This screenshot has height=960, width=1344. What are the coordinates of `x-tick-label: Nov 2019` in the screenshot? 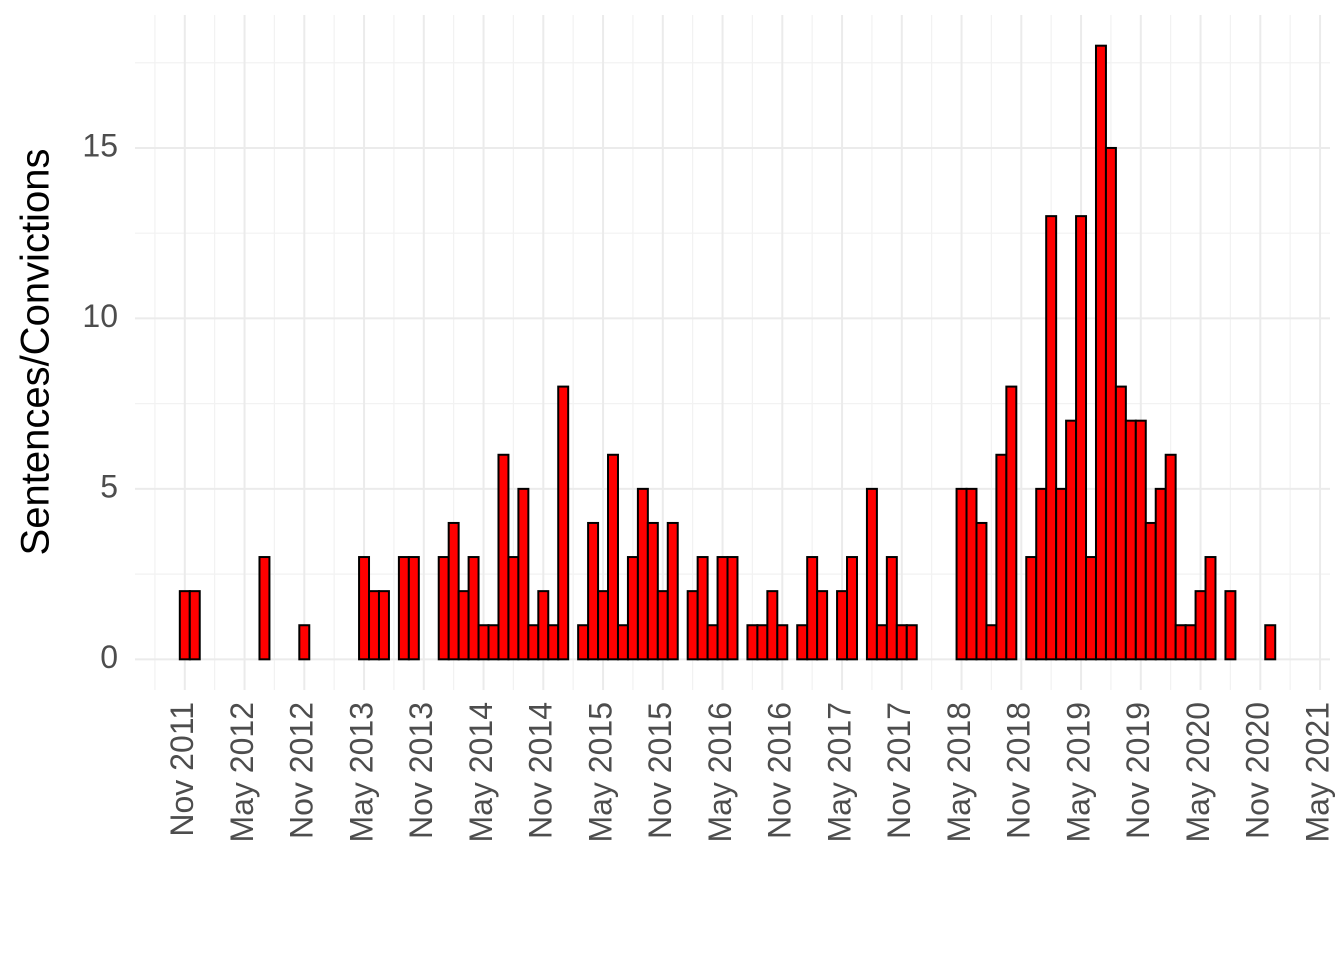 It's located at (1138, 770).